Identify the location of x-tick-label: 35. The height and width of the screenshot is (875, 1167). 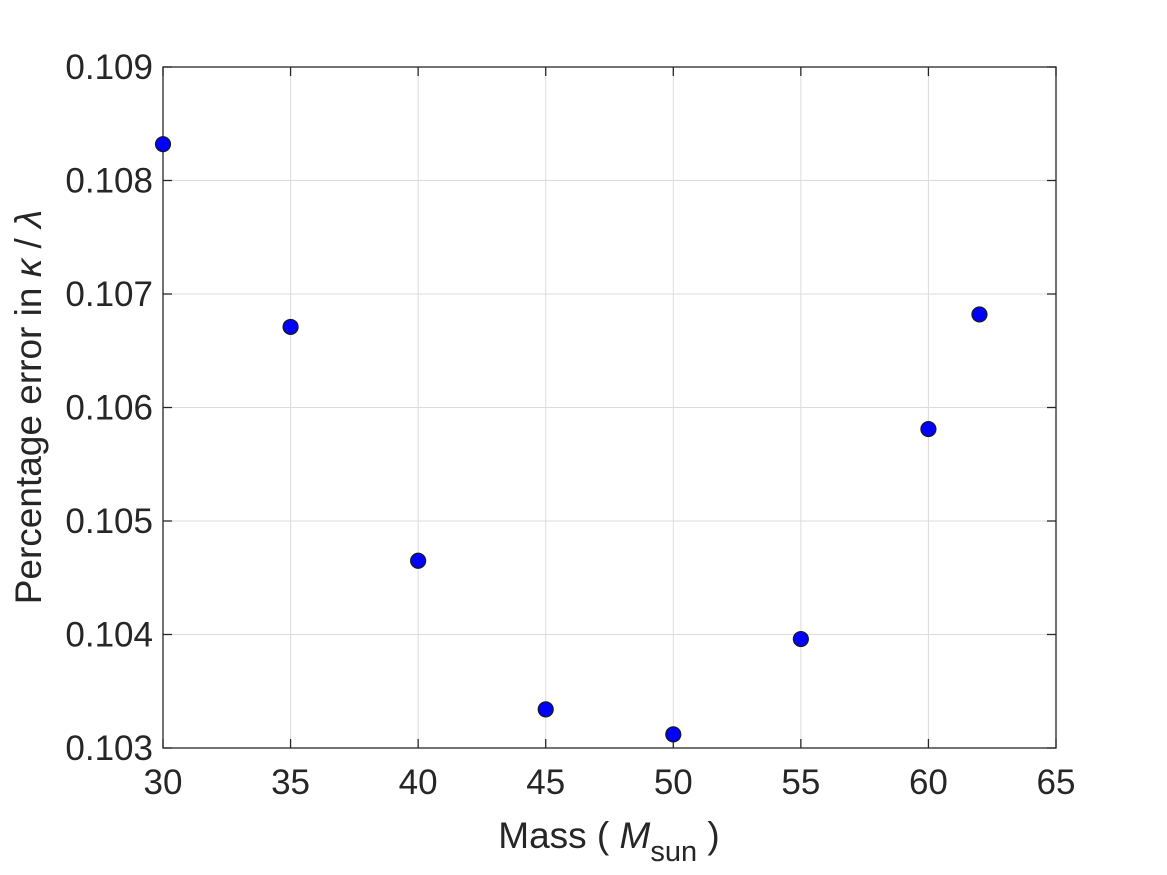
(290, 782).